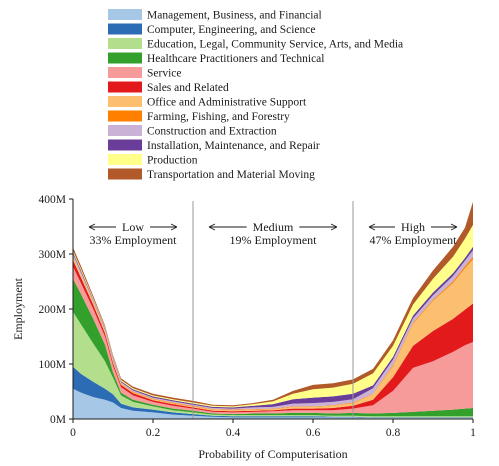 This screenshot has height=466, width=499. What do you see at coordinates (134, 240) in the screenshot?
I see `zone-employment-label: 33% Employment` at bounding box center [134, 240].